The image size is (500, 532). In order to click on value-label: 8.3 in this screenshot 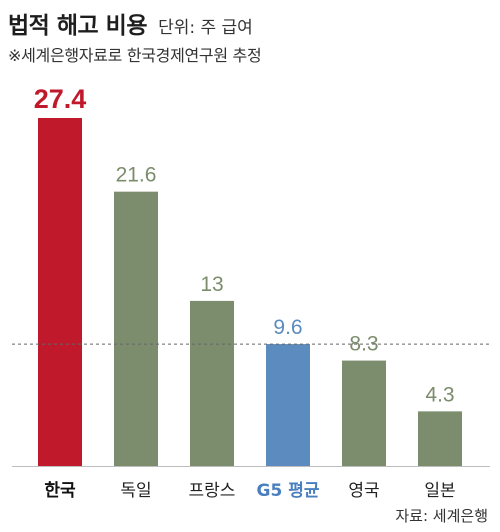, I will do `click(363, 344)`.